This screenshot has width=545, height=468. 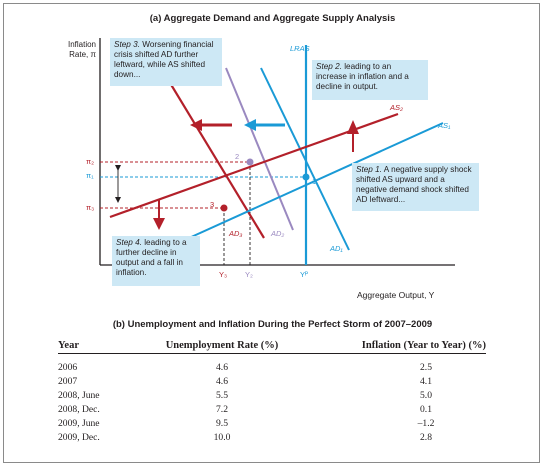 What do you see at coordinates (444, 125) in the screenshot?
I see `label-as1: AS₁` at bounding box center [444, 125].